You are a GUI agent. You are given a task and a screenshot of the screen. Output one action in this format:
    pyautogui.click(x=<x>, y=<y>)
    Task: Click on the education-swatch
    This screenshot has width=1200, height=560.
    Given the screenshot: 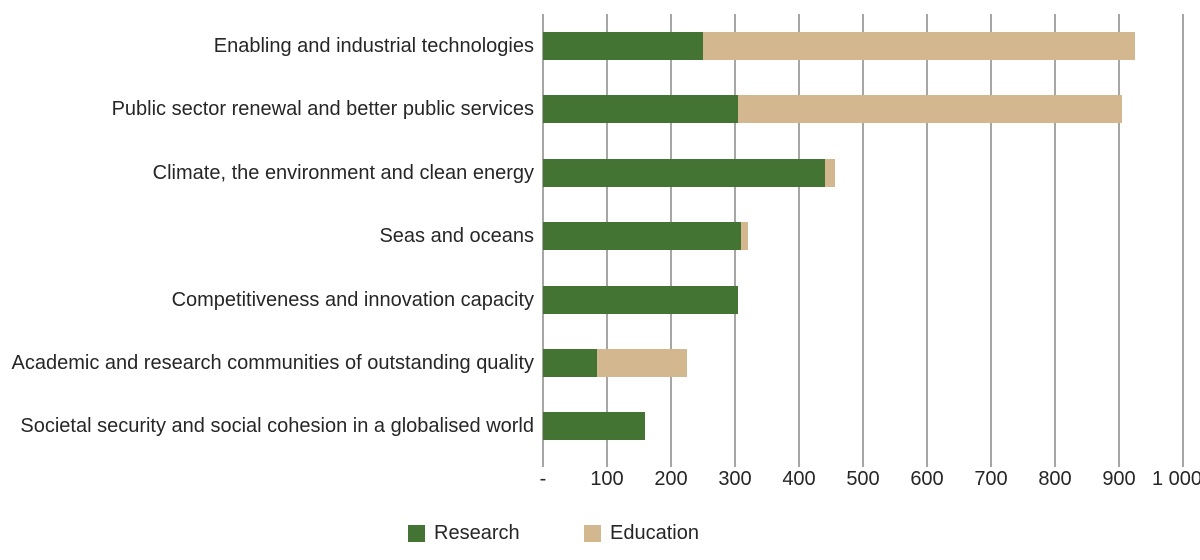 What is the action you would take?
    pyautogui.click(x=592, y=533)
    